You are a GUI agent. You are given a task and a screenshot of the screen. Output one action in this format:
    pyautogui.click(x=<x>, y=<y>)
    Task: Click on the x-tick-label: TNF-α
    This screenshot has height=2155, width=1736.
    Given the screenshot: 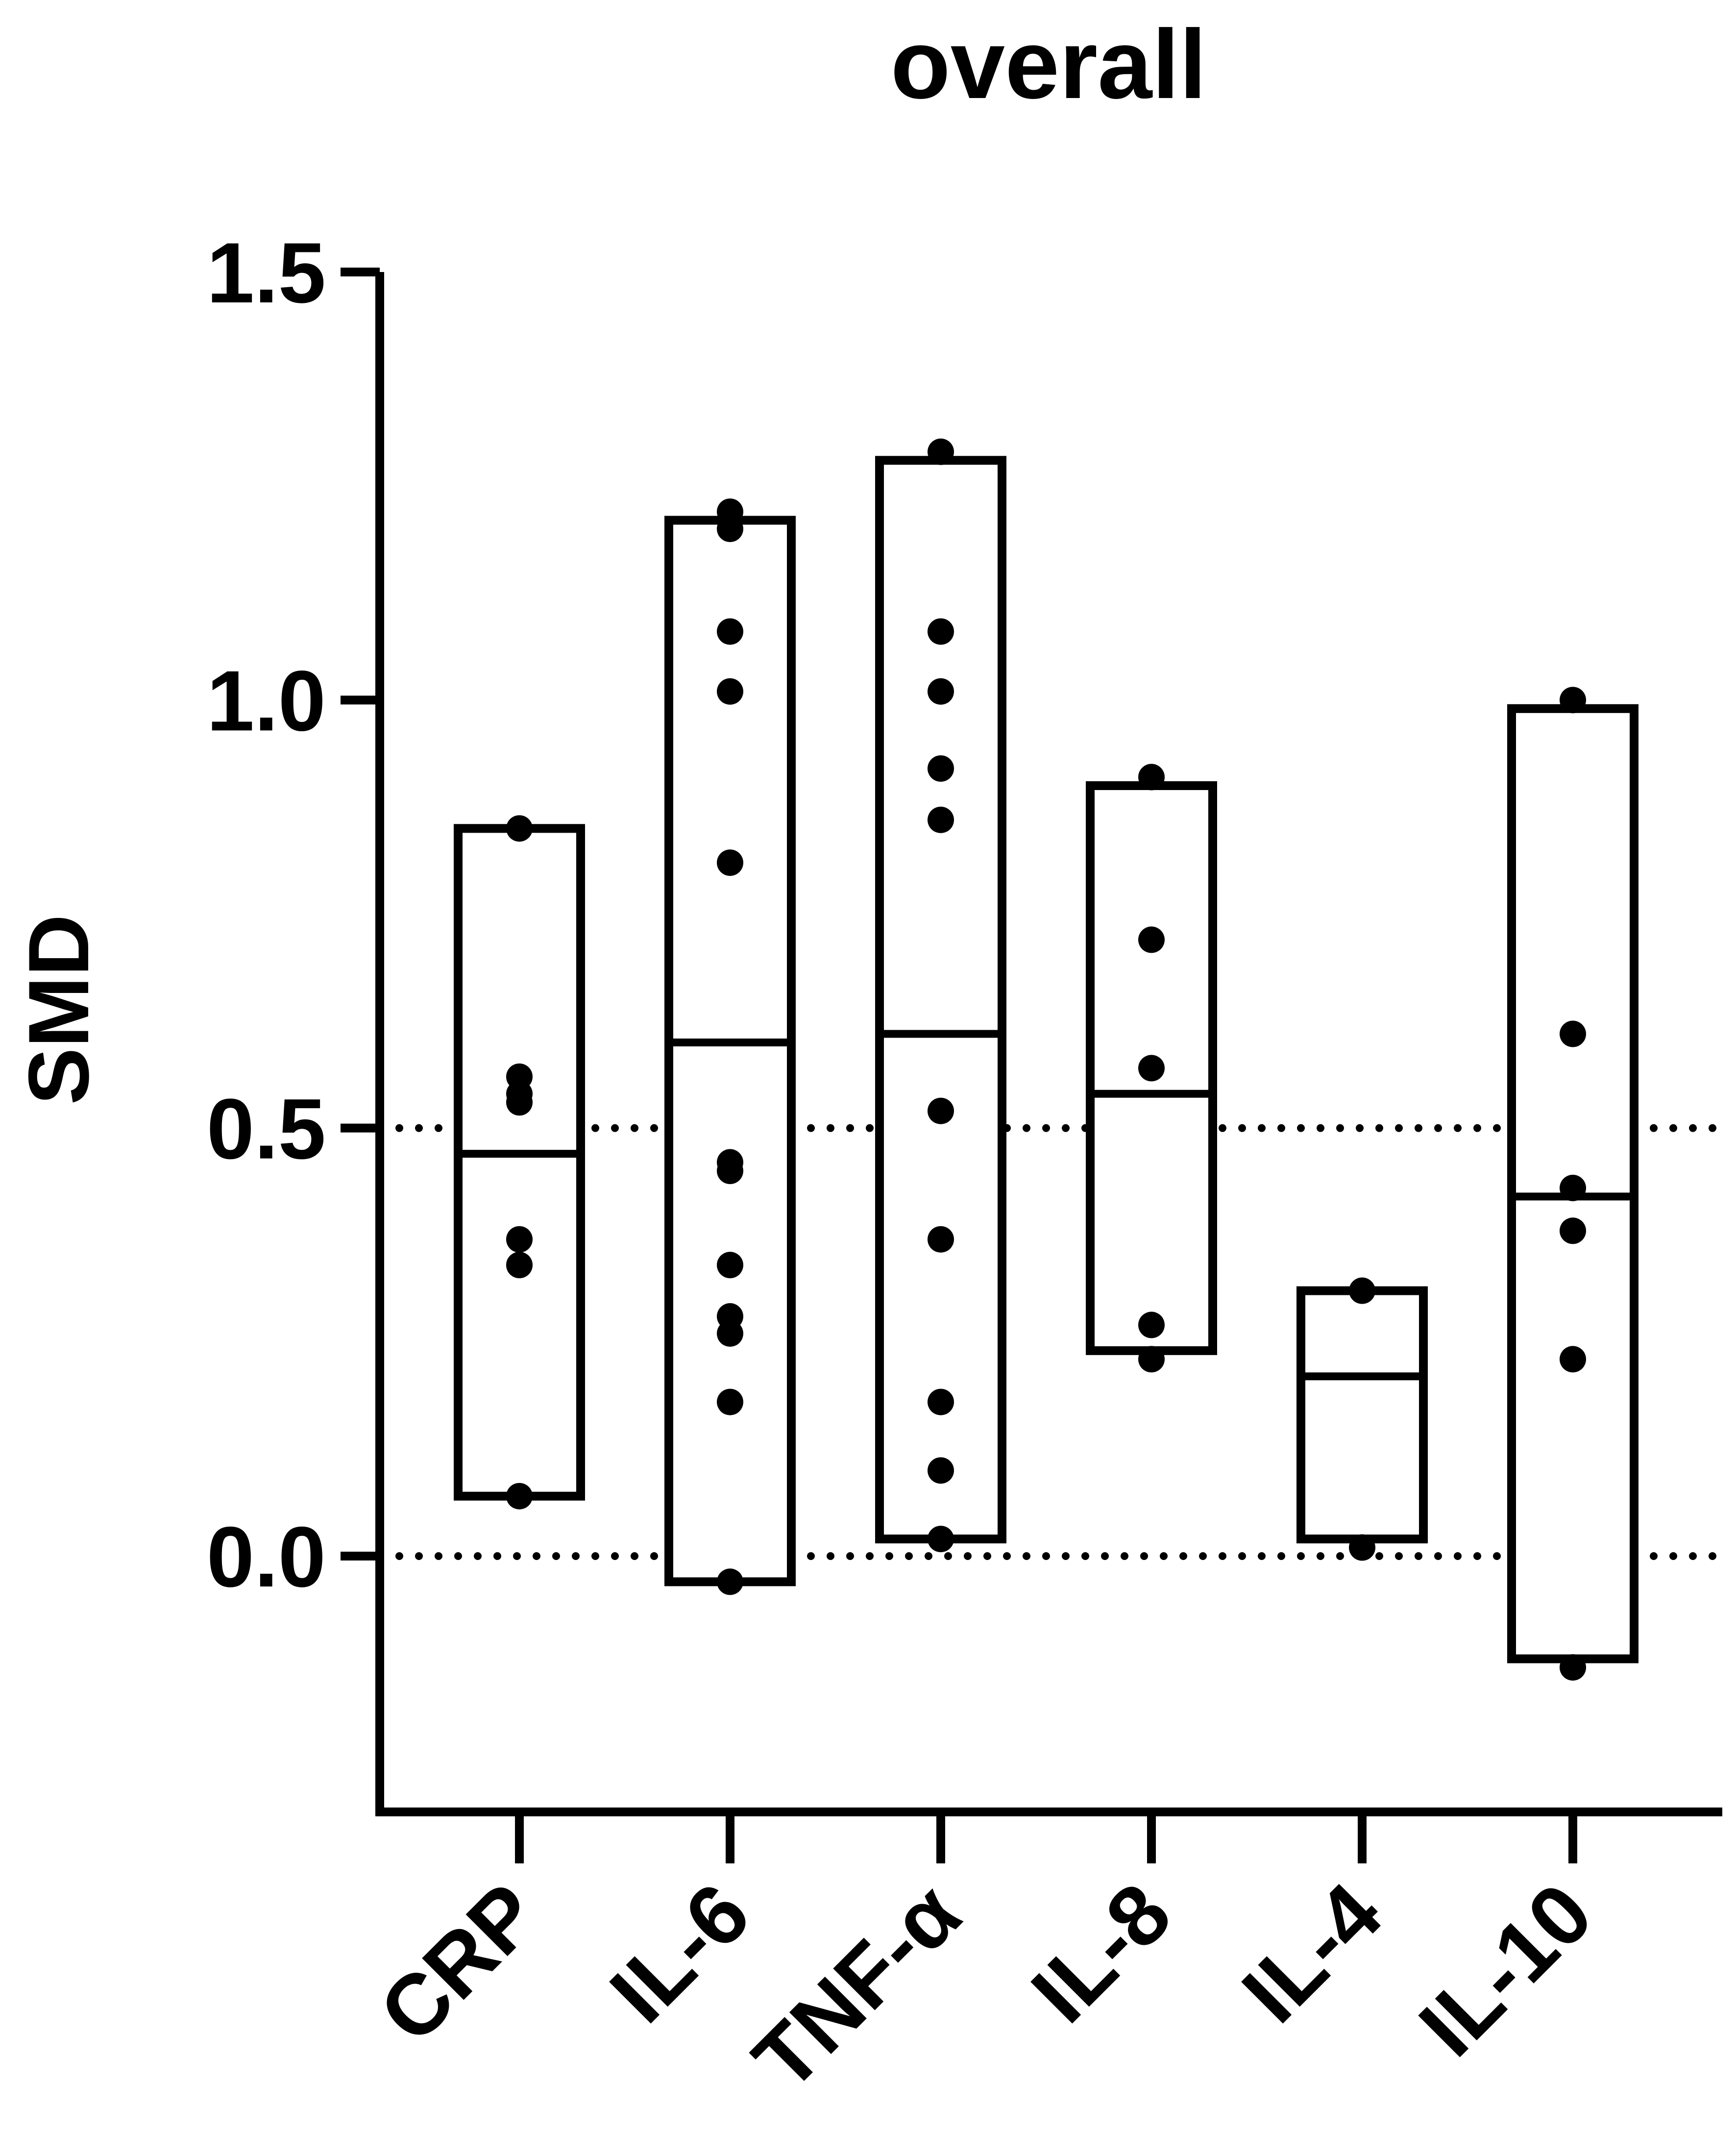 What is the action you would take?
    pyautogui.click(x=857, y=1986)
    